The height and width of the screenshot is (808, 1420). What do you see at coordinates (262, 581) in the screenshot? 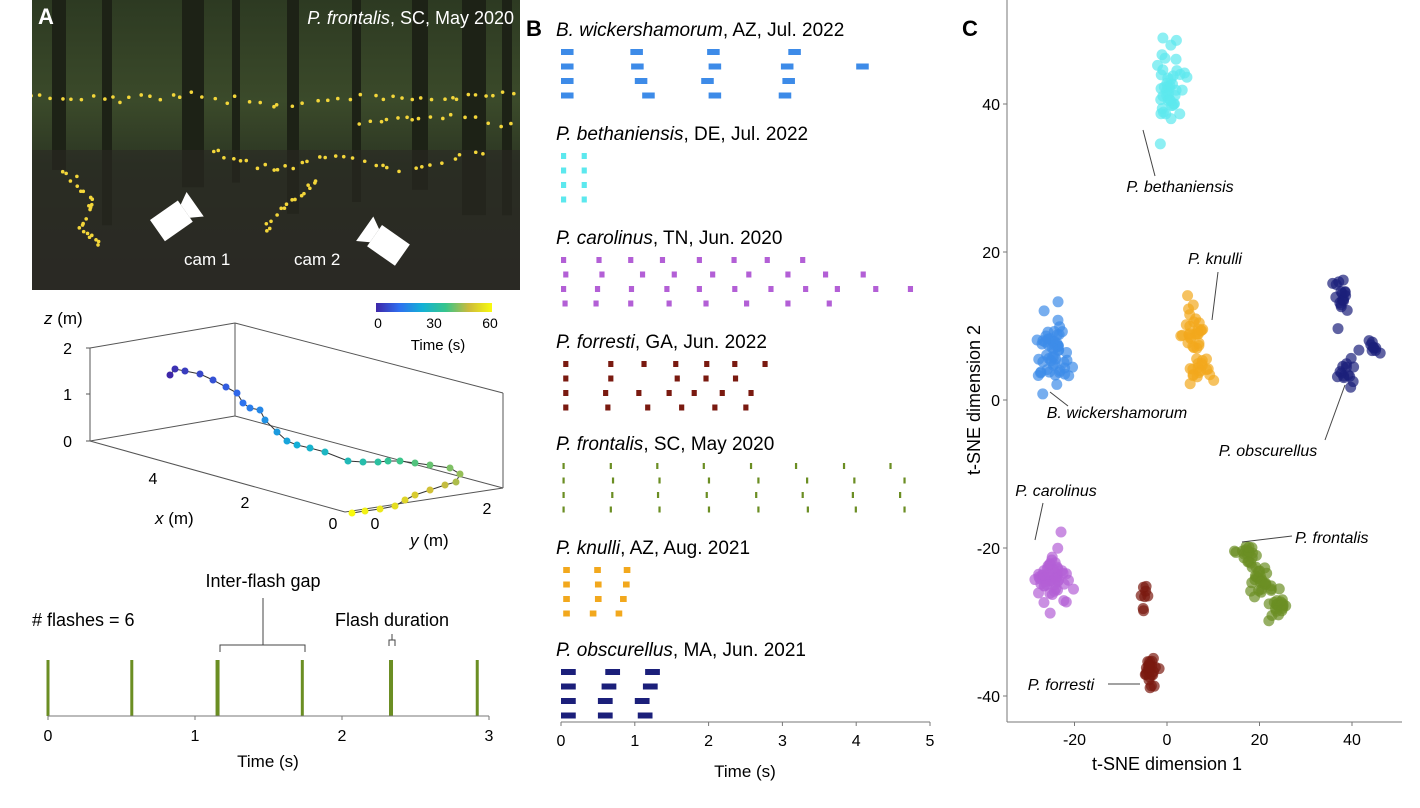
I see `inter-flash-gap-label: Inter-flash gap` at bounding box center [262, 581].